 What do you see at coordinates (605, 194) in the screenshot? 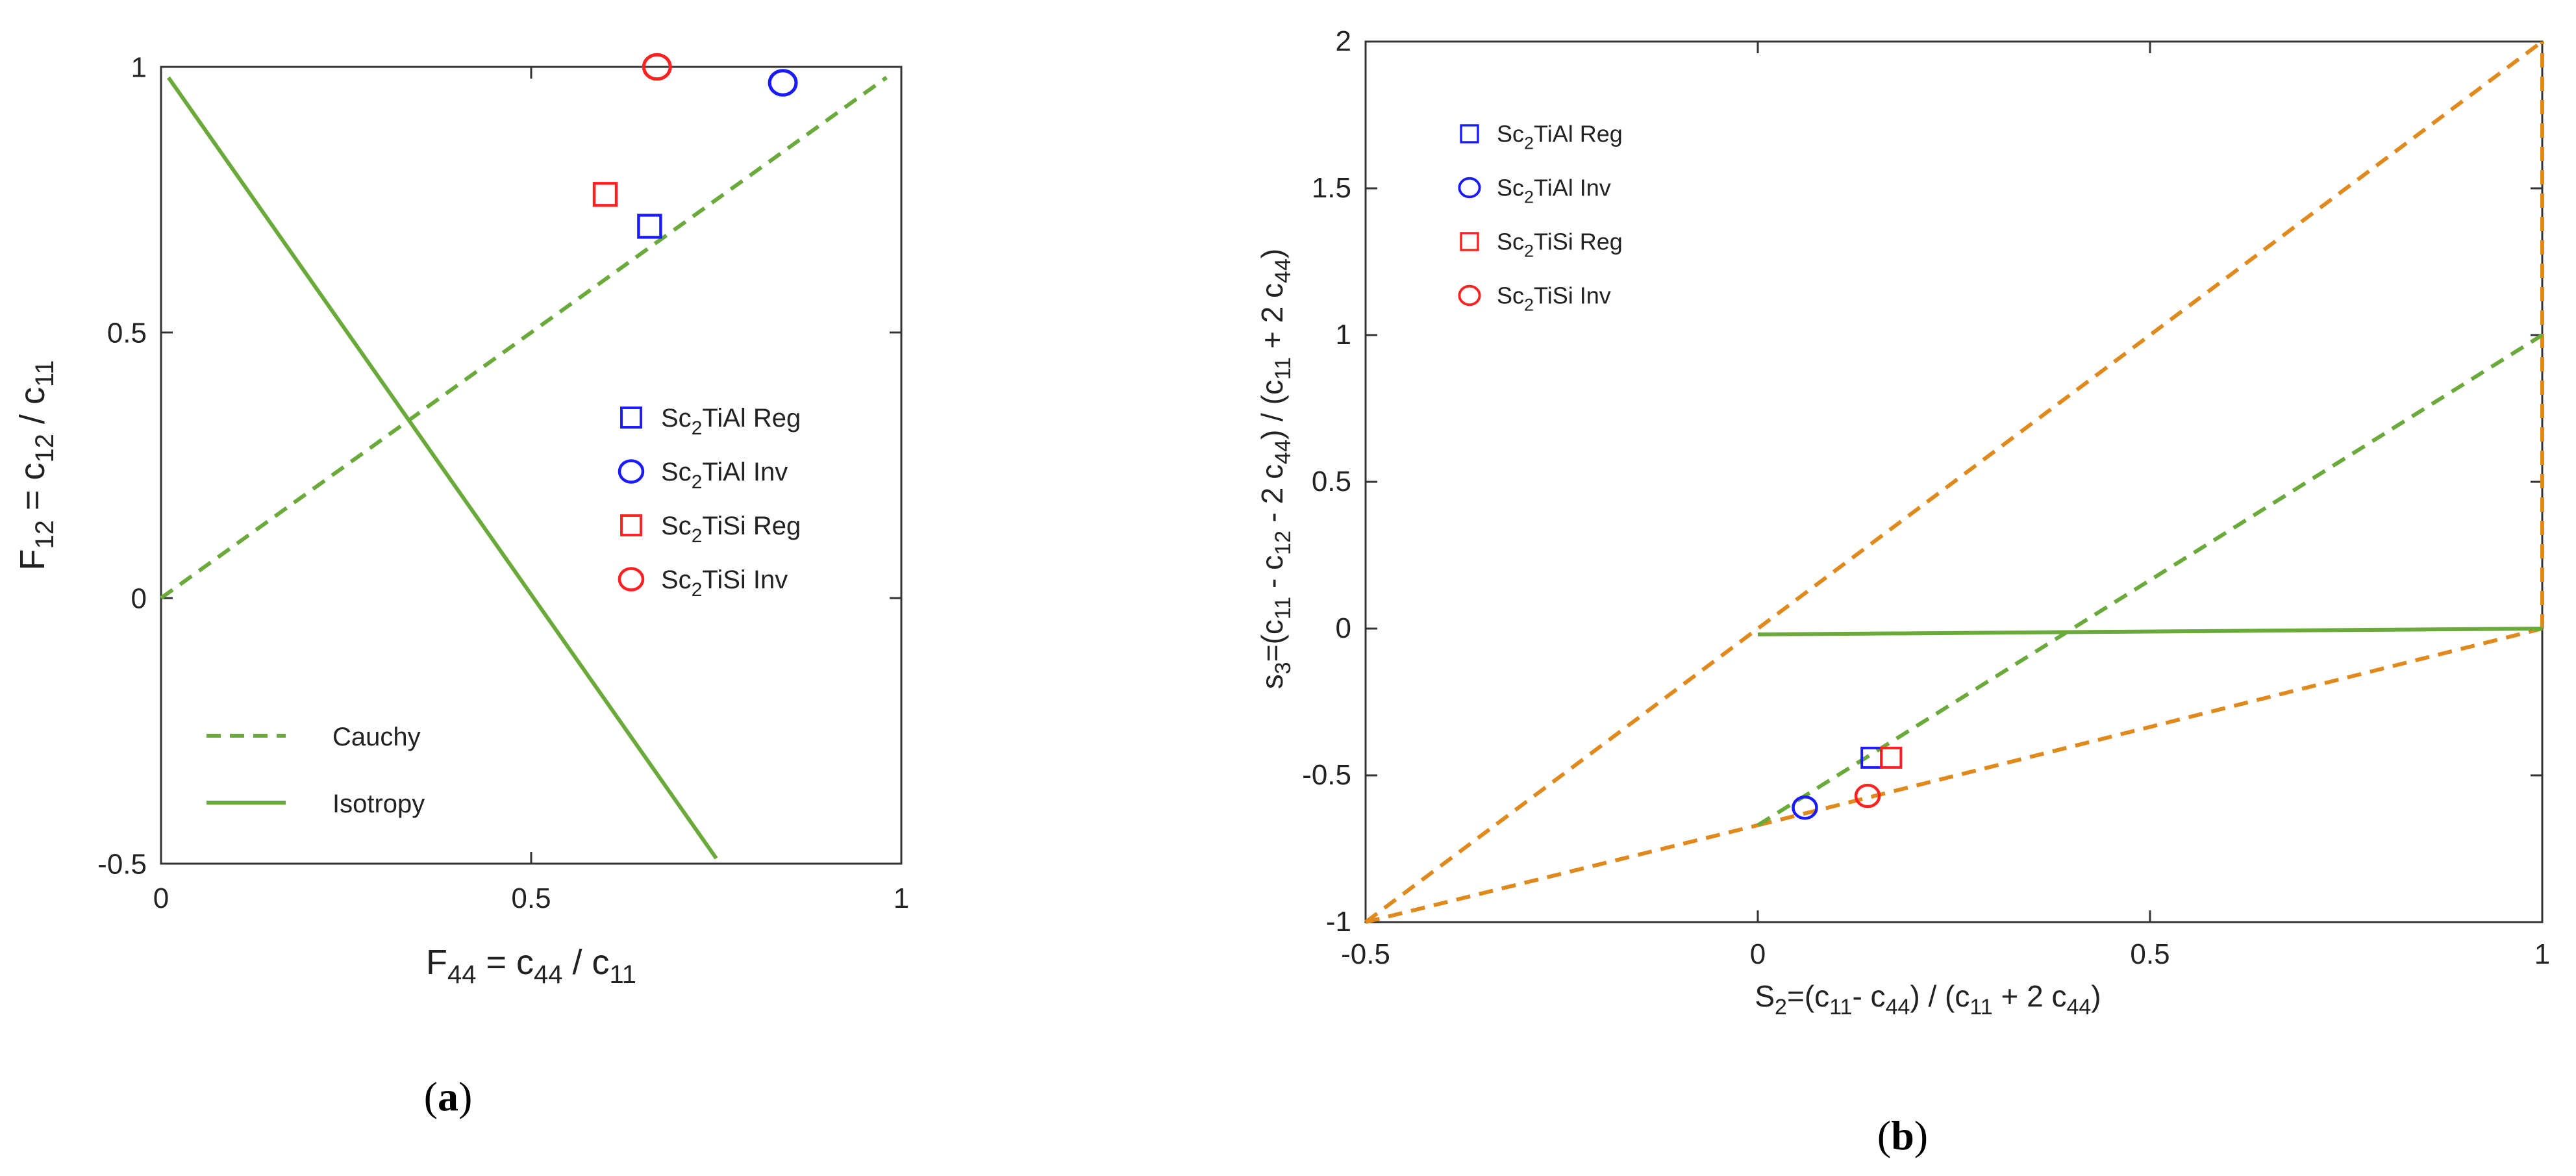
I see `panel-a-point-sc2tisi-reg` at bounding box center [605, 194].